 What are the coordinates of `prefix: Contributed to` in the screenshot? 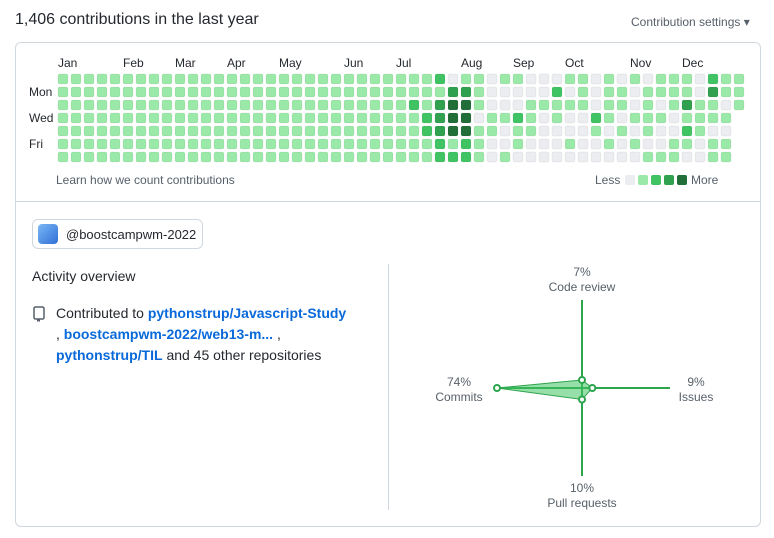 It's located at (100, 313).